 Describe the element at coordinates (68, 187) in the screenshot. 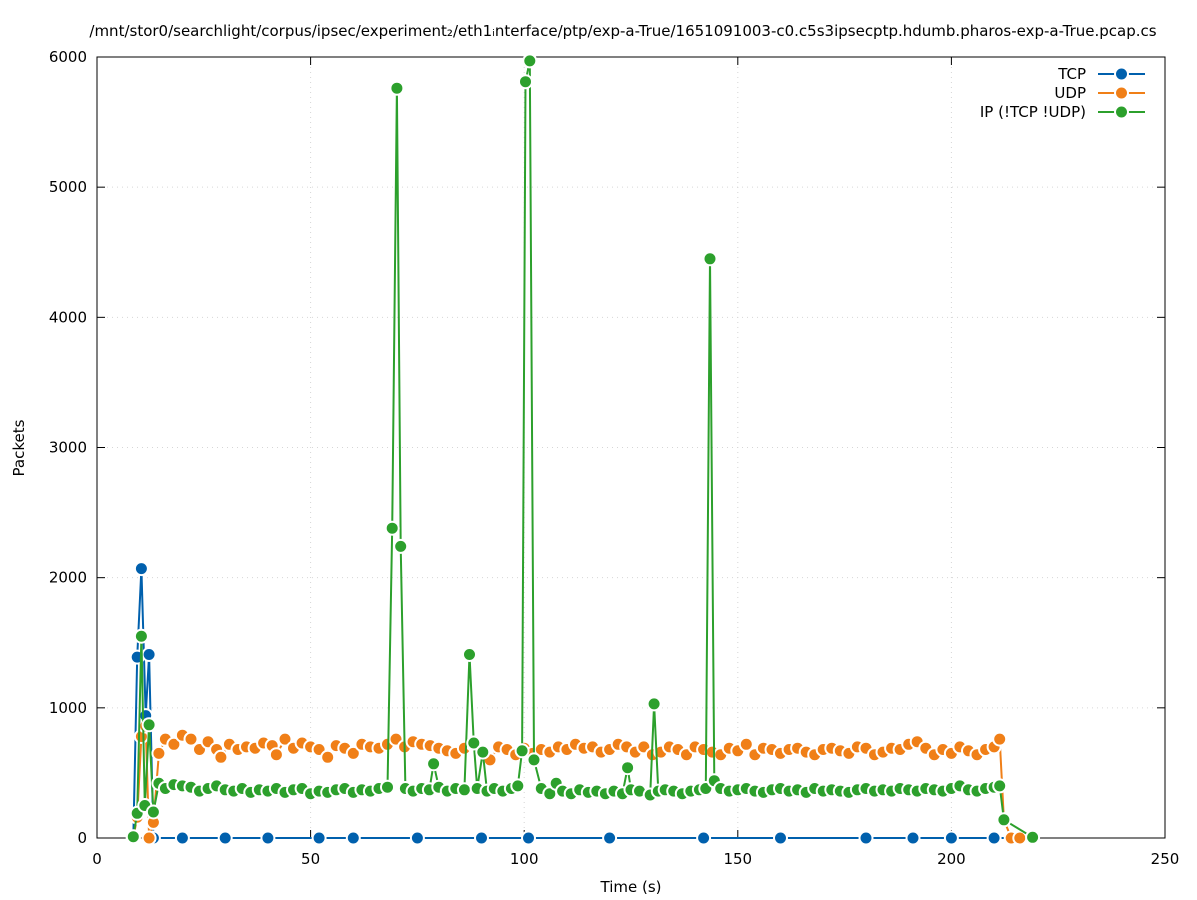

I see `y-tick-label: 5000` at that location.